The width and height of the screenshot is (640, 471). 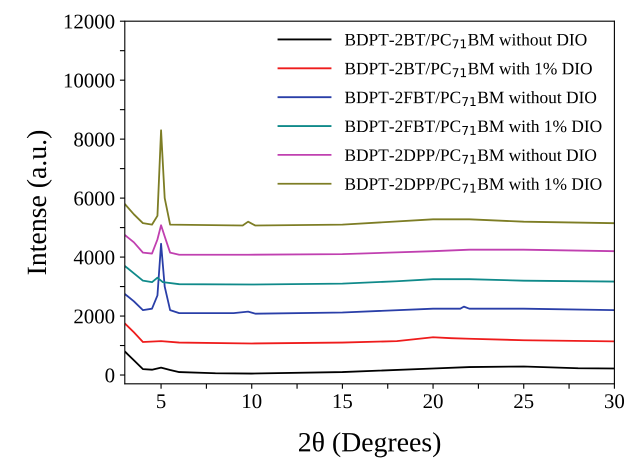 I want to click on y-tick-label: 6000, so click(x=94, y=198).